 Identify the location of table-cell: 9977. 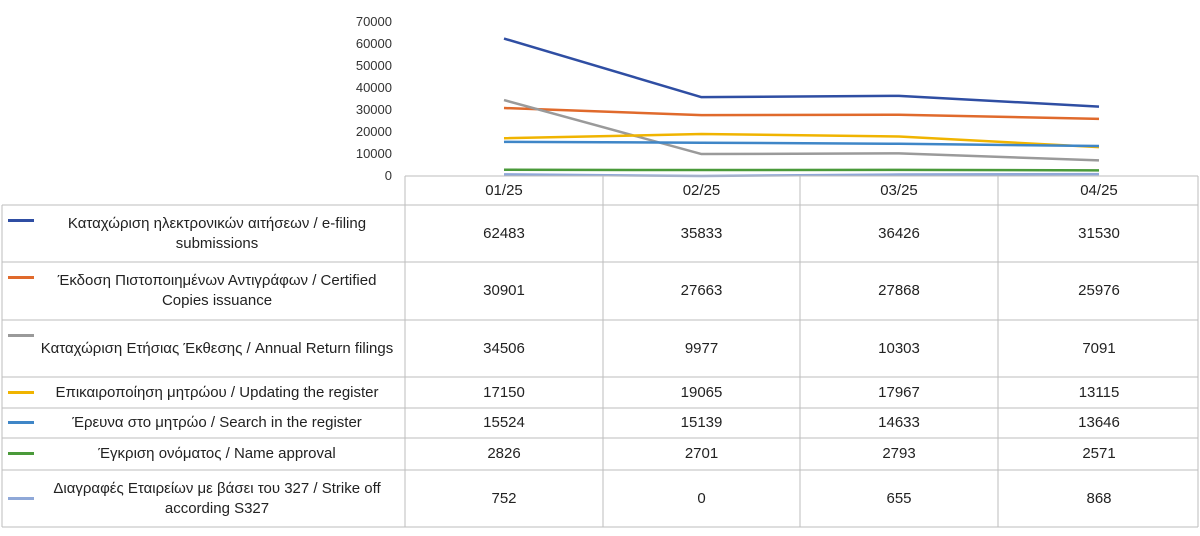
(701, 348).